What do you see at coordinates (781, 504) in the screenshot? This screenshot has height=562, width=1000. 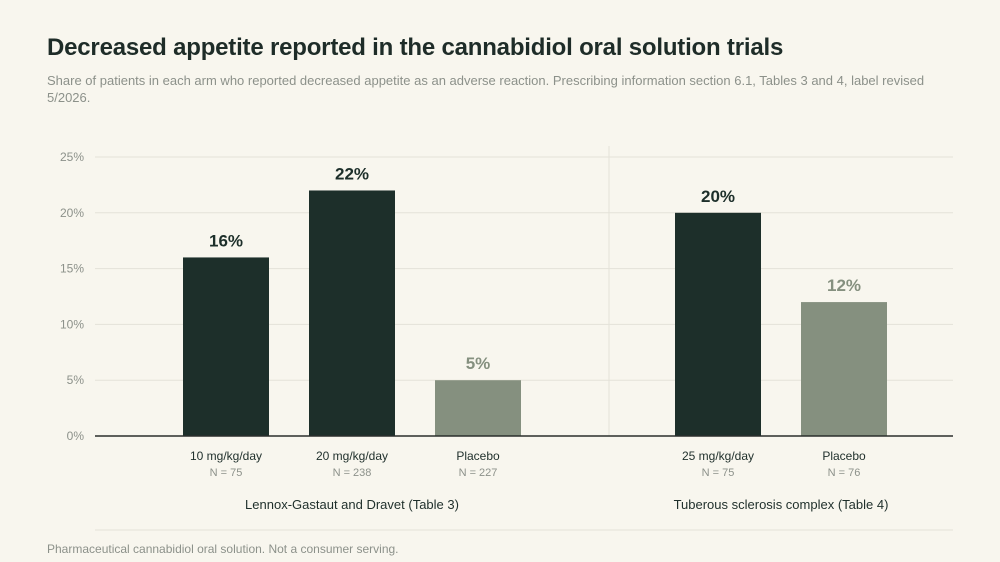 I see `group-label: Tuberous sclerosis complex (Table 4)` at bounding box center [781, 504].